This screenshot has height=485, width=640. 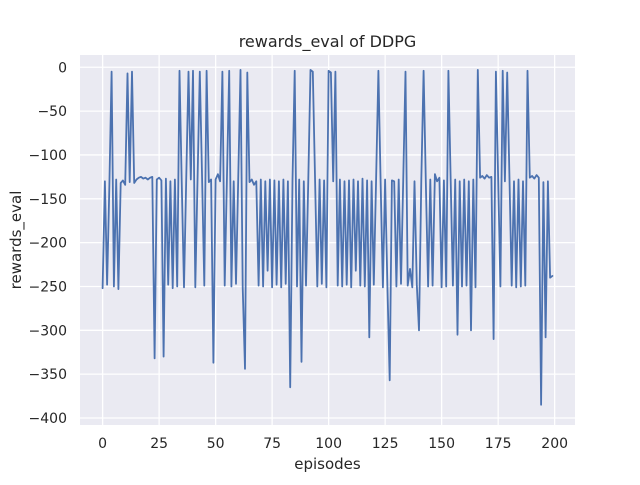 What do you see at coordinates (48, 156) in the screenshot?
I see `y-tick-label: −100` at bounding box center [48, 156].